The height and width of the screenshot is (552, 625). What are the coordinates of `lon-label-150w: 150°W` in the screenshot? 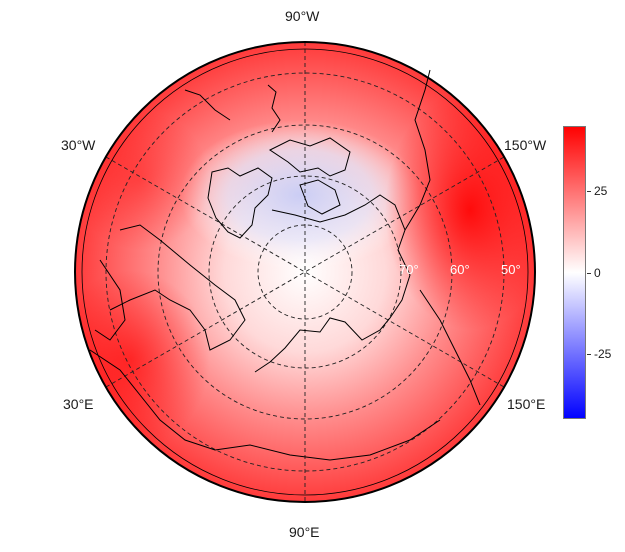 It's located at (525, 145).